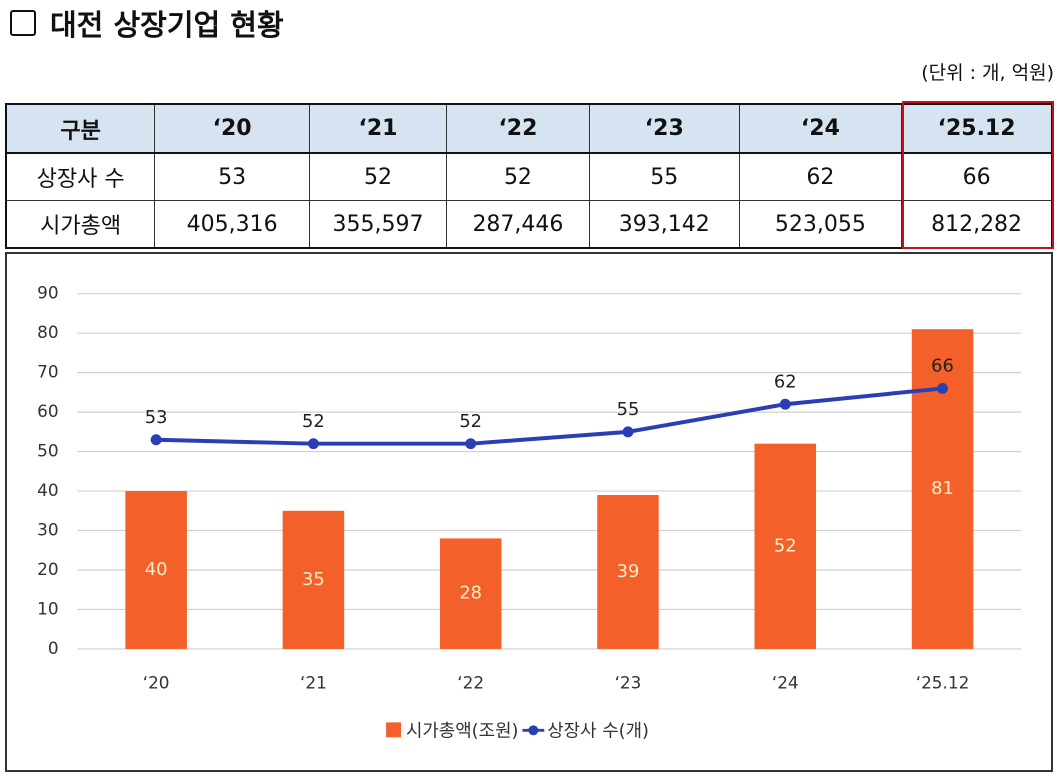  I want to click on table-cell: 상장사 수, so click(80, 176).